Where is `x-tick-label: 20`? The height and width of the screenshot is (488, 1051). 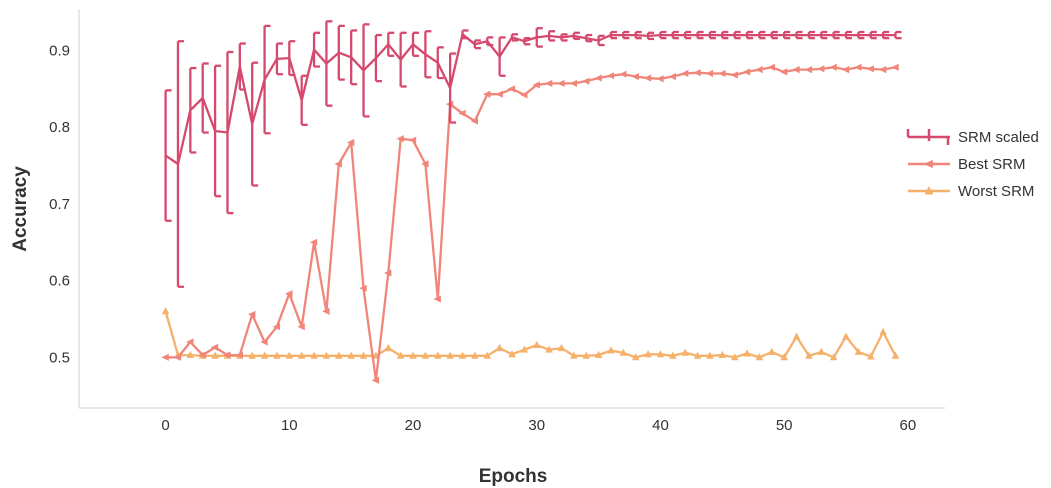 x-tick-label: 20 is located at coordinates (413, 425).